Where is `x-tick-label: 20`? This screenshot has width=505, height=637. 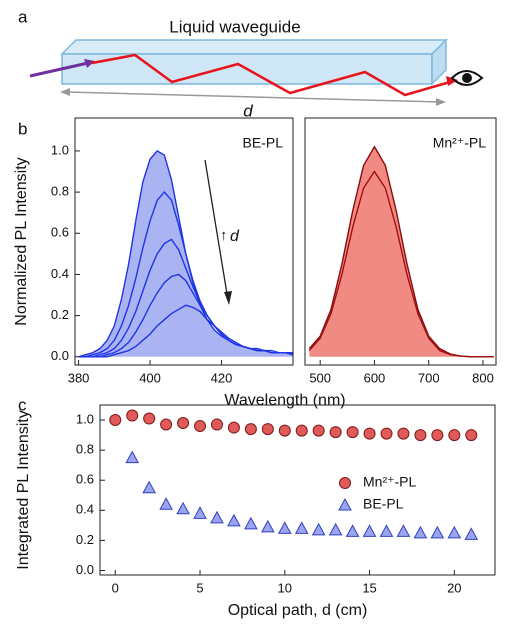
x-tick-label: 20 is located at coordinates (454, 587).